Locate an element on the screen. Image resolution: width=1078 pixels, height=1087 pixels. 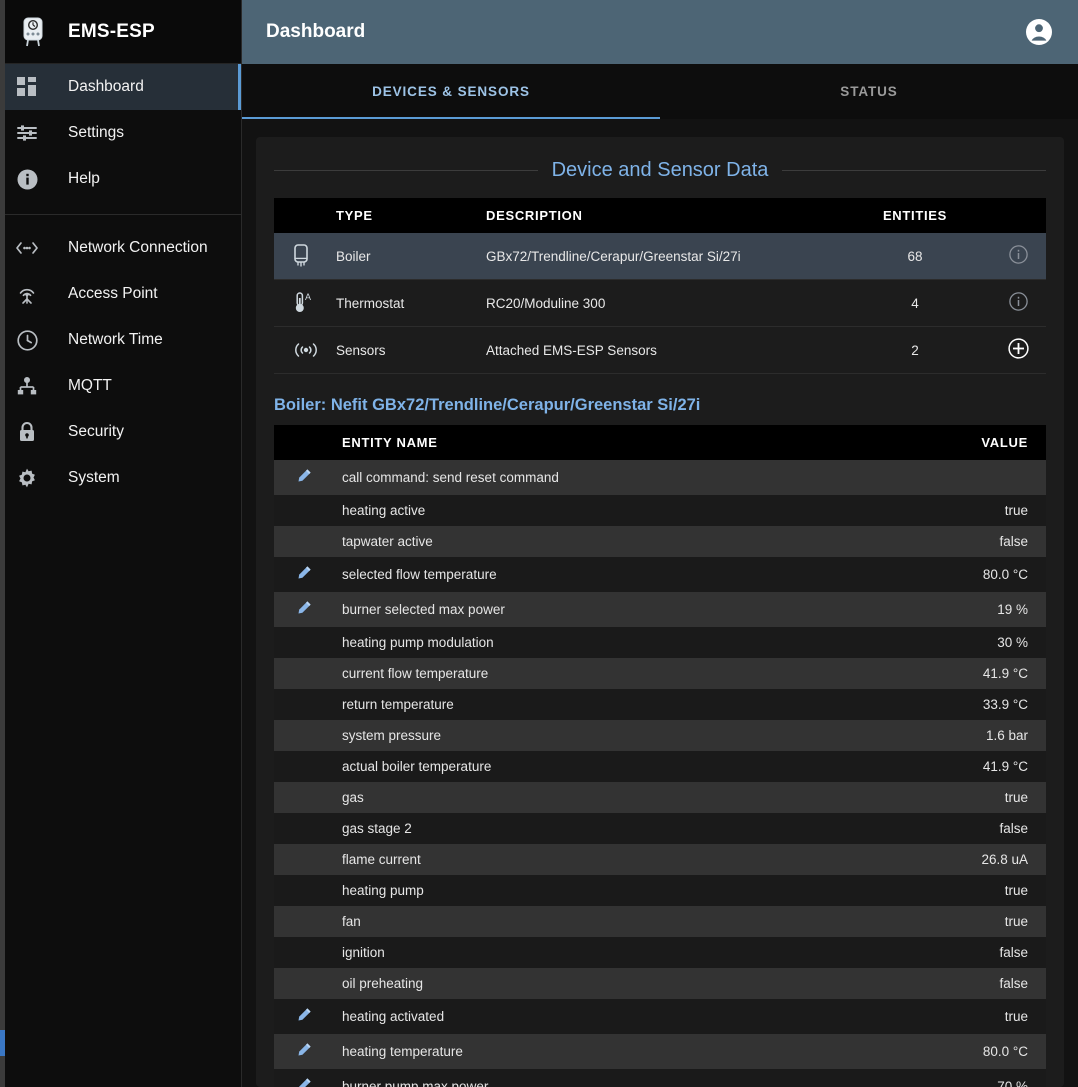
sidebar-scrollbar-thumb is located at coordinates (2, 1043).